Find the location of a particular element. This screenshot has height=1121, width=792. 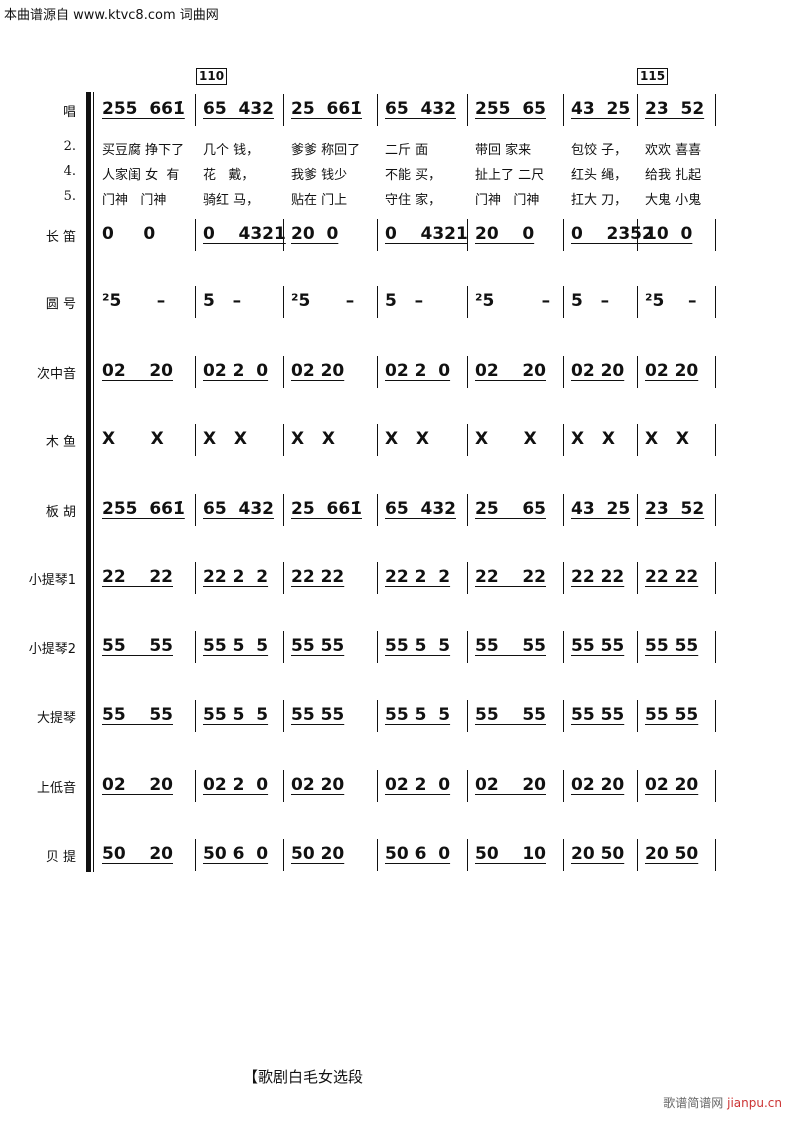

measure: 0 2352 is located at coordinates (612, 234).